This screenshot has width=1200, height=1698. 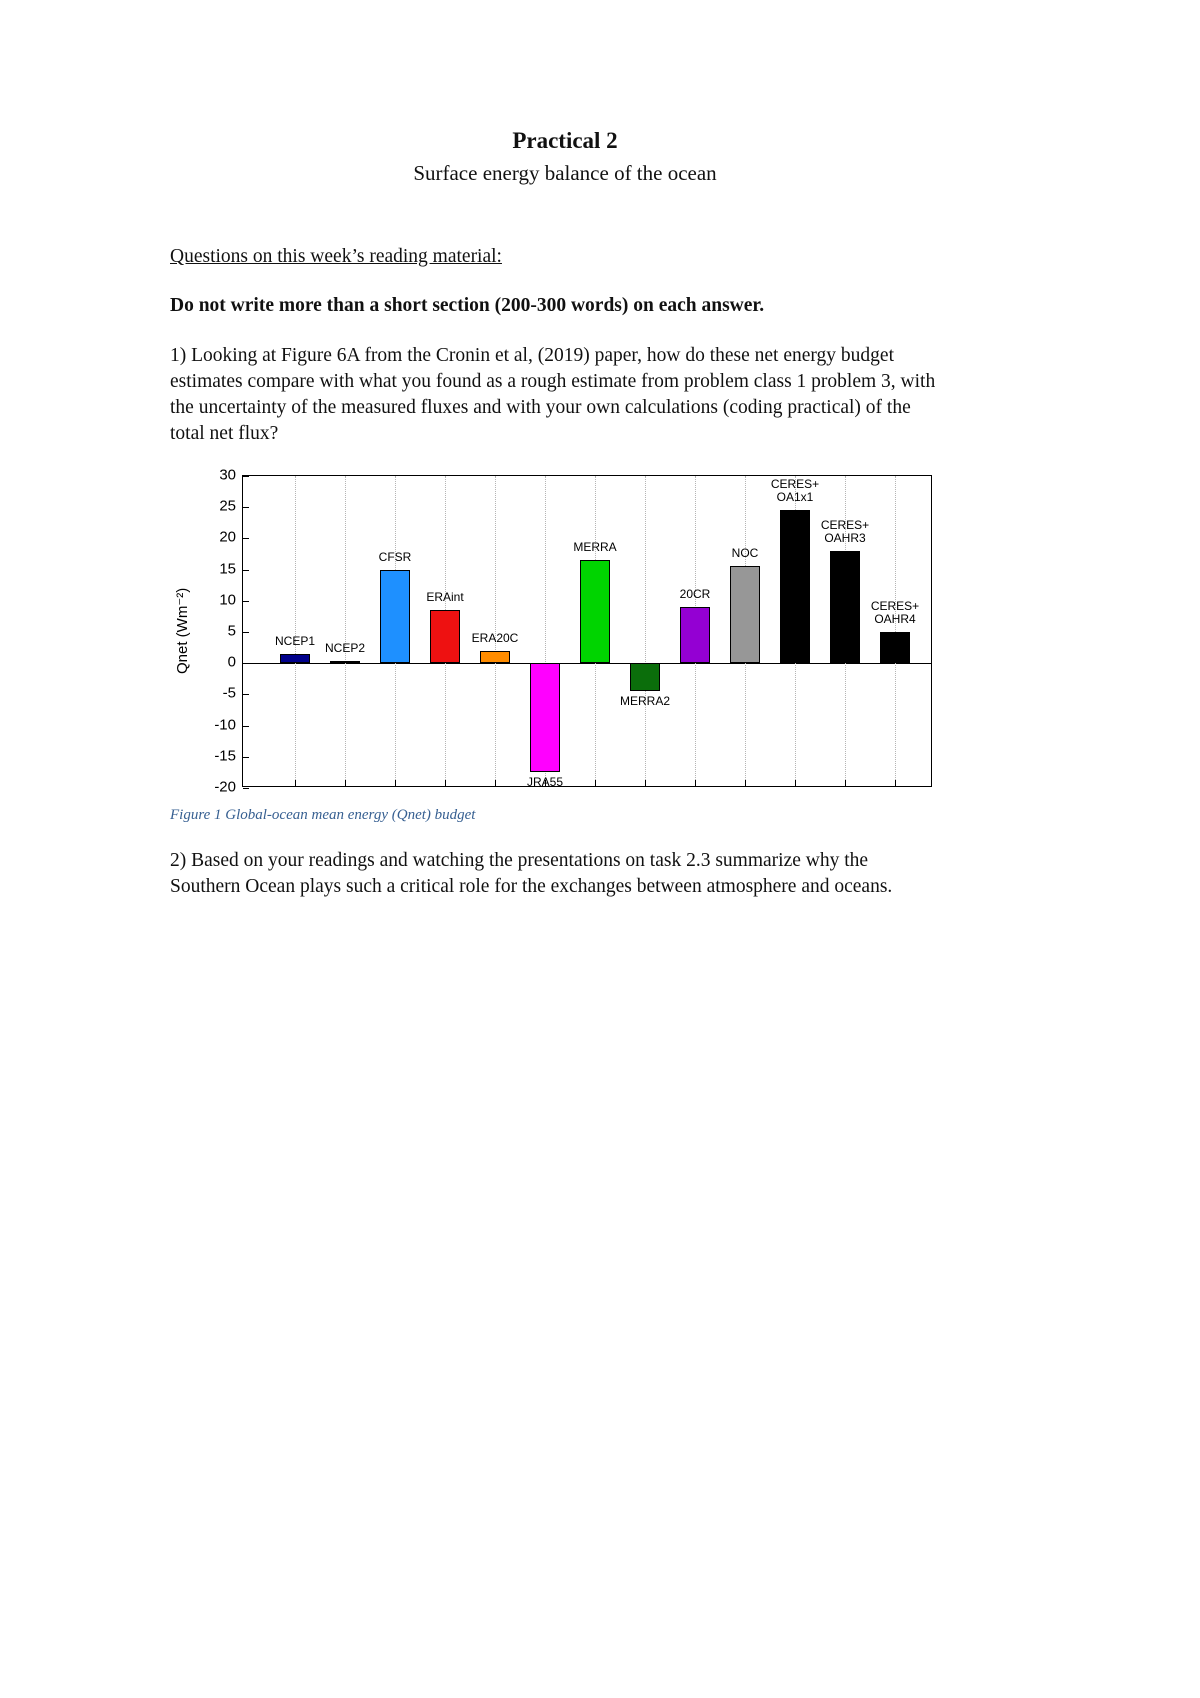 What do you see at coordinates (595, 612) in the screenshot?
I see `bar-merra` at bounding box center [595, 612].